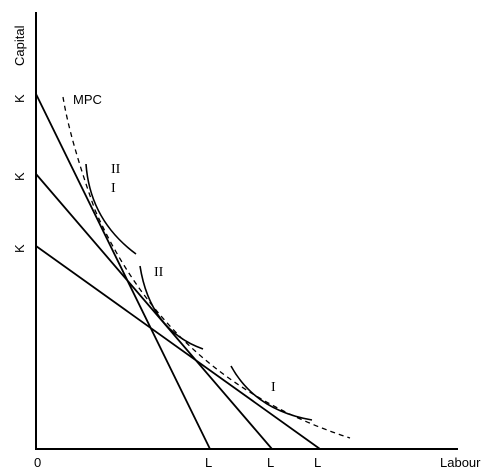 The image size is (490, 471). I want to click on origin-label: 0, so click(37, 462).